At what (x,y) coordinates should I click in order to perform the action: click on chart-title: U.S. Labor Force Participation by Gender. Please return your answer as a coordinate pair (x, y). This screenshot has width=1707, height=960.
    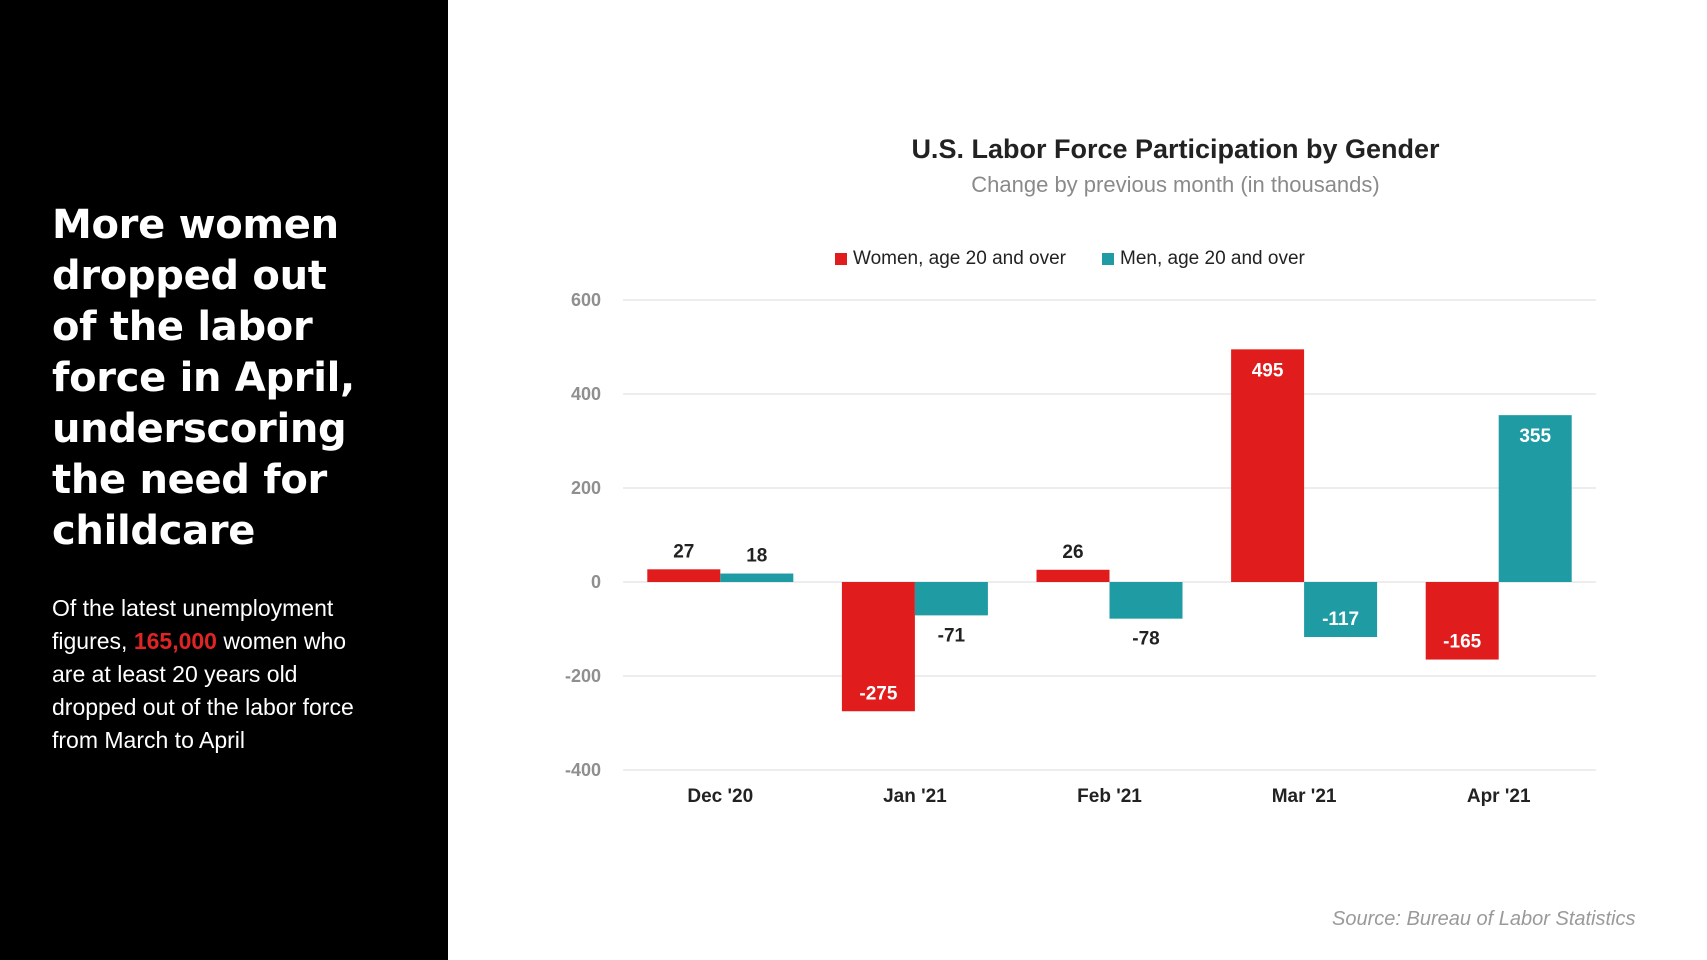
    Looking at the image, I should click on (1175, 149).